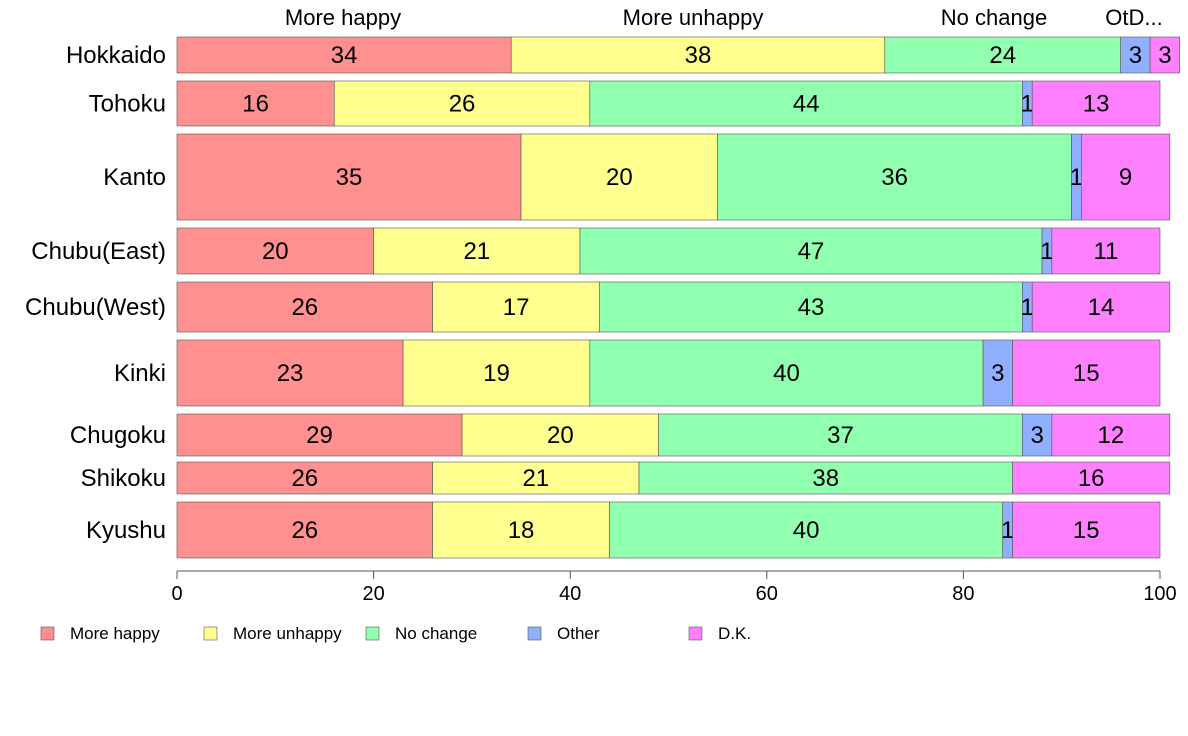 The image size is (1188, 736). What do you see at coordinates (963, 594) in the screenshot?
I see `x-tick-label: 80` at bounding box center [963, 594].